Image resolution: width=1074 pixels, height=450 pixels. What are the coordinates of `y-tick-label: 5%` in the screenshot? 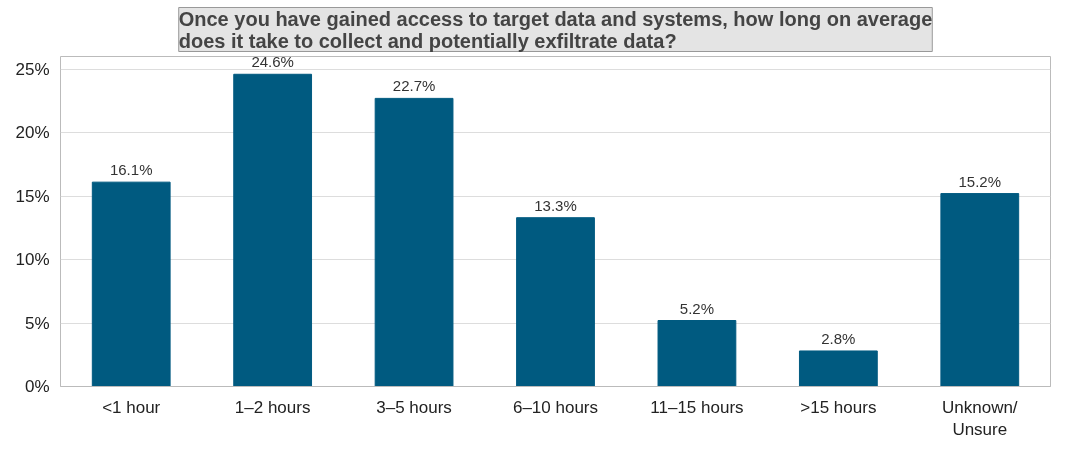 It's located at (37, 323).